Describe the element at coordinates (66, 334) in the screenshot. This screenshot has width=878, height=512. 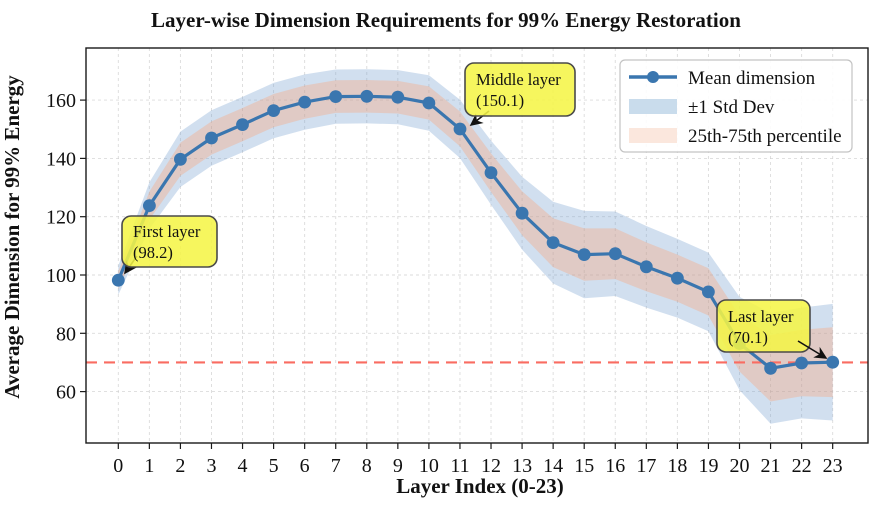
I see `y-tick-label: 80` at that location.